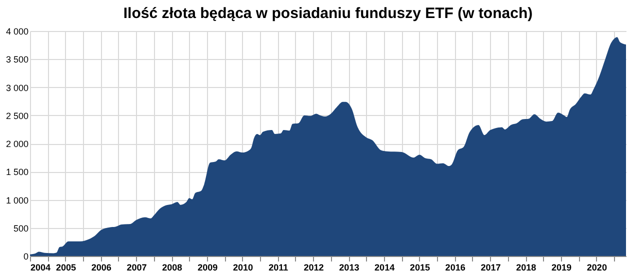 This screenshot has height=276, width=640. I want to click on x-tick-label: 2012, so click(314, 267).